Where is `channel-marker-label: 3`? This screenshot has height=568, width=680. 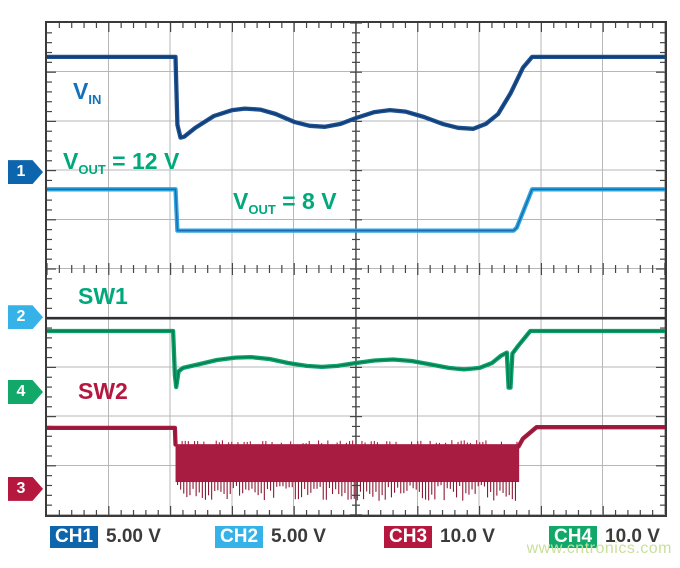
channel-marker-label: 3 is located at coordinates (21, 488).